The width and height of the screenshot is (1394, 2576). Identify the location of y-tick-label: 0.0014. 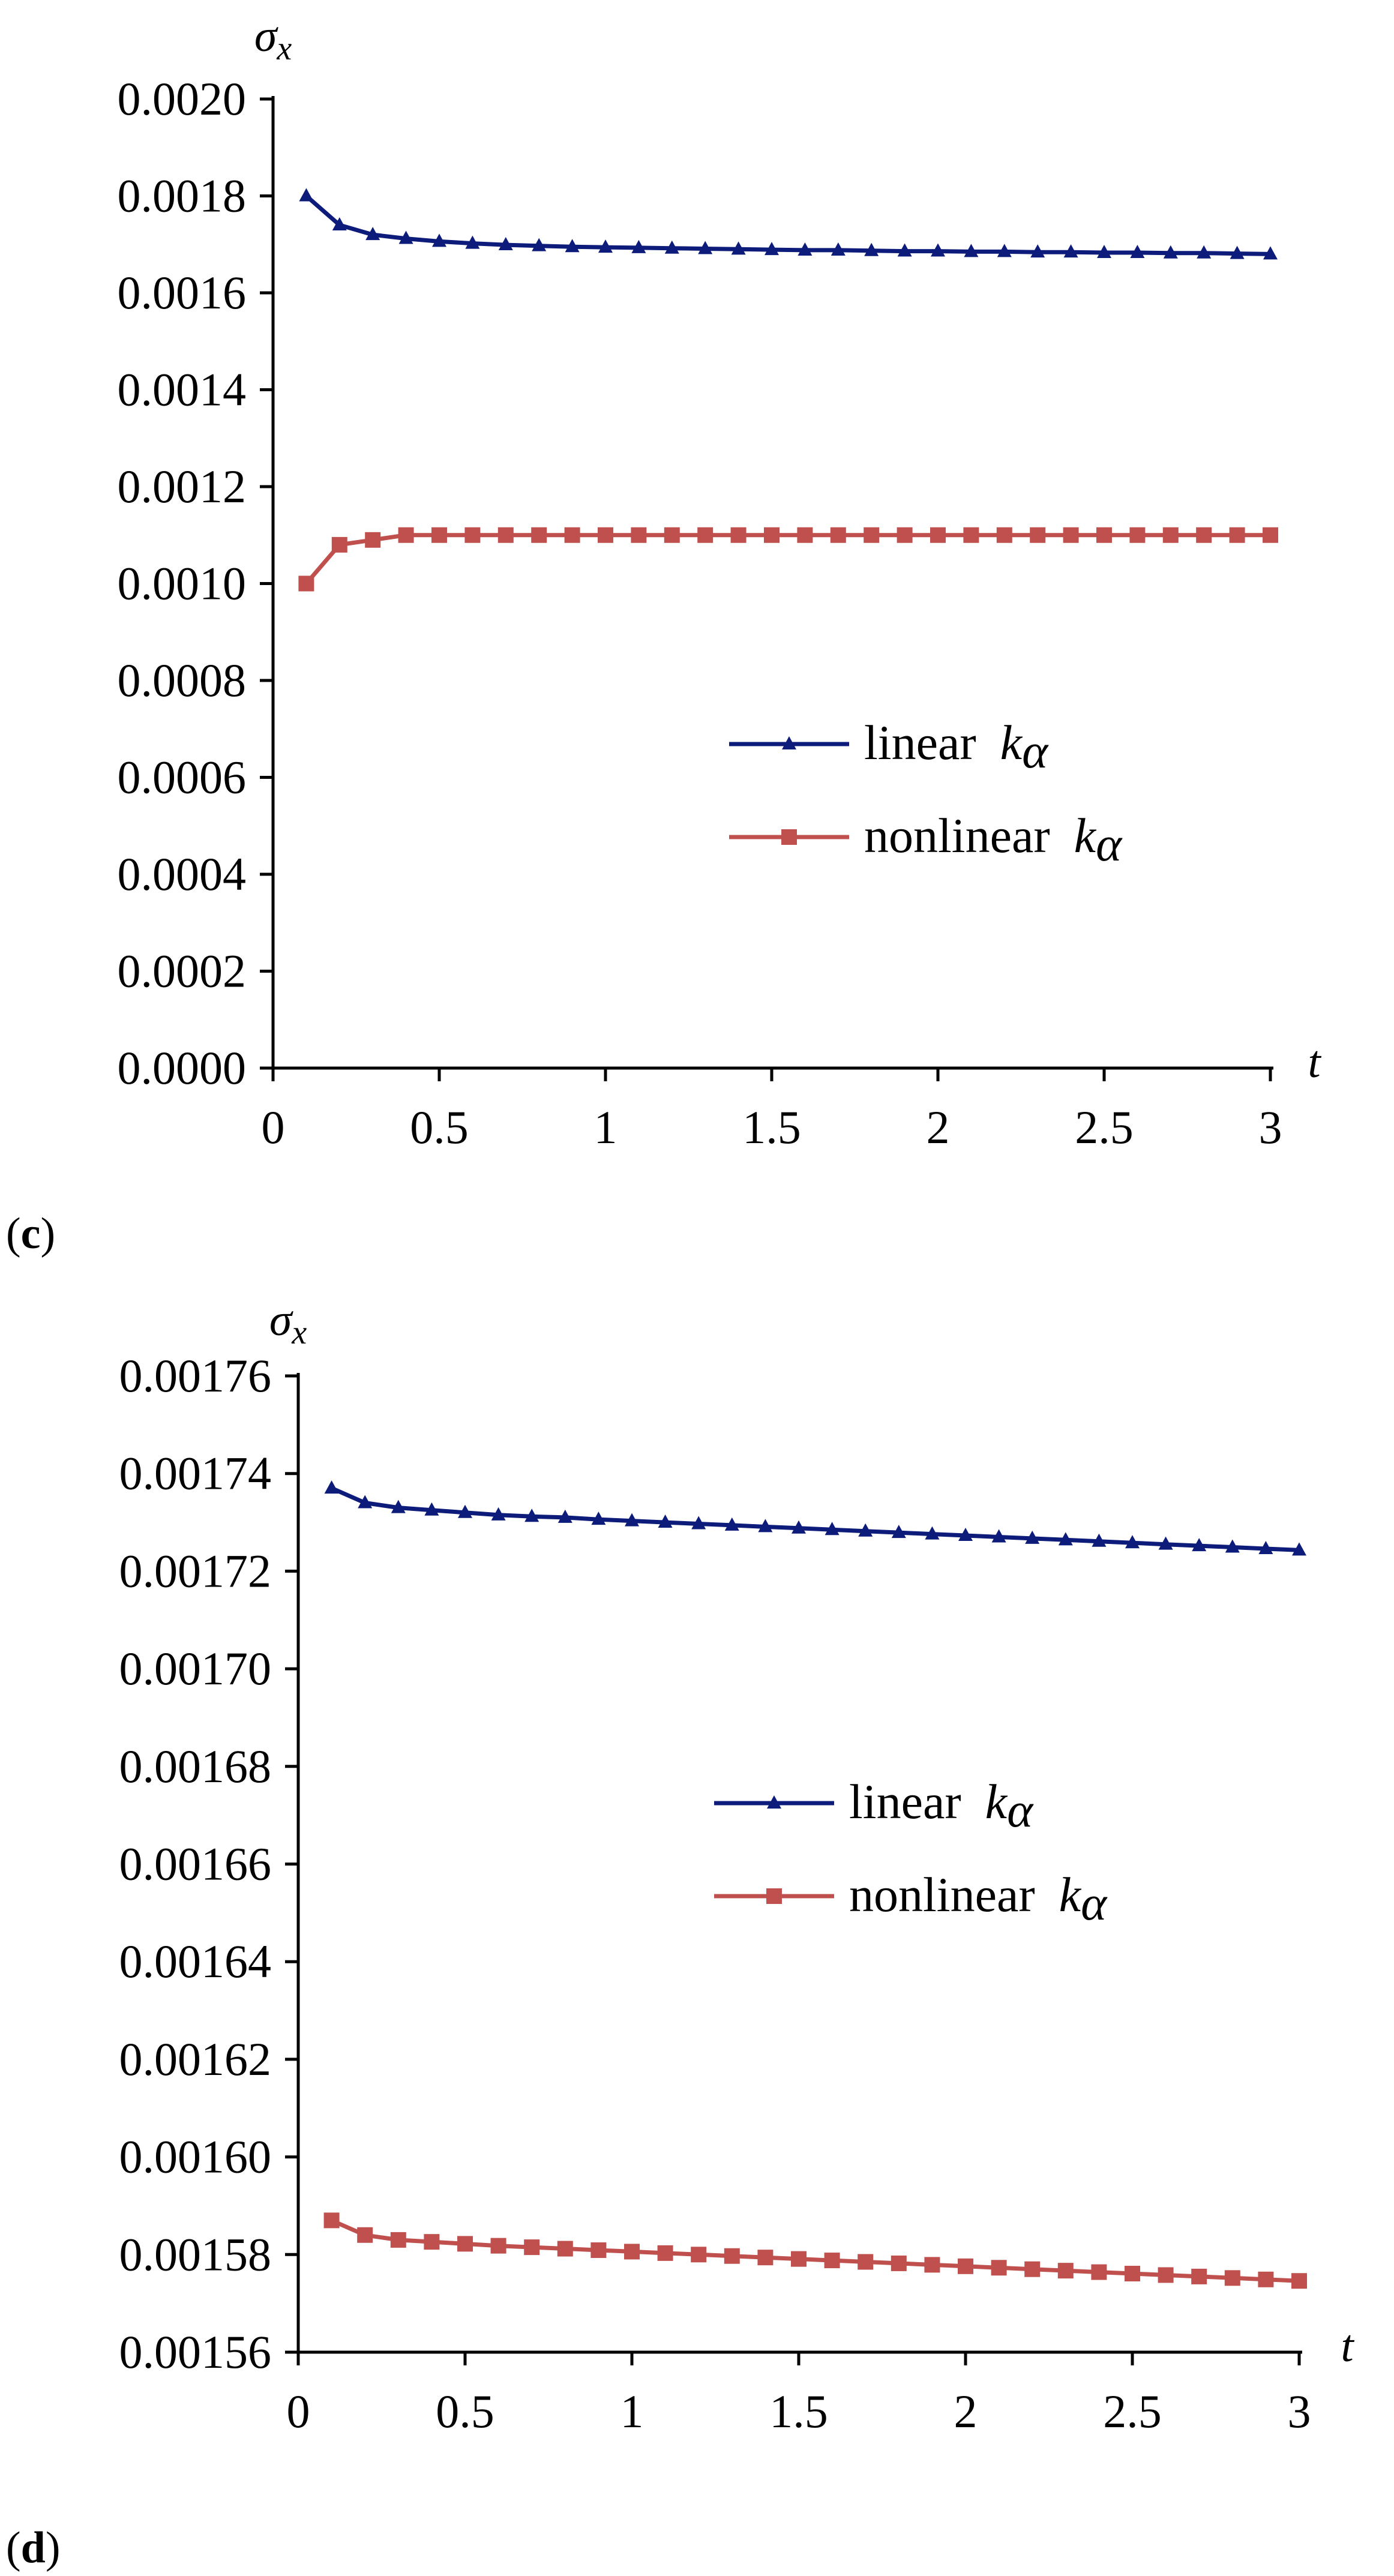
(183, 390).